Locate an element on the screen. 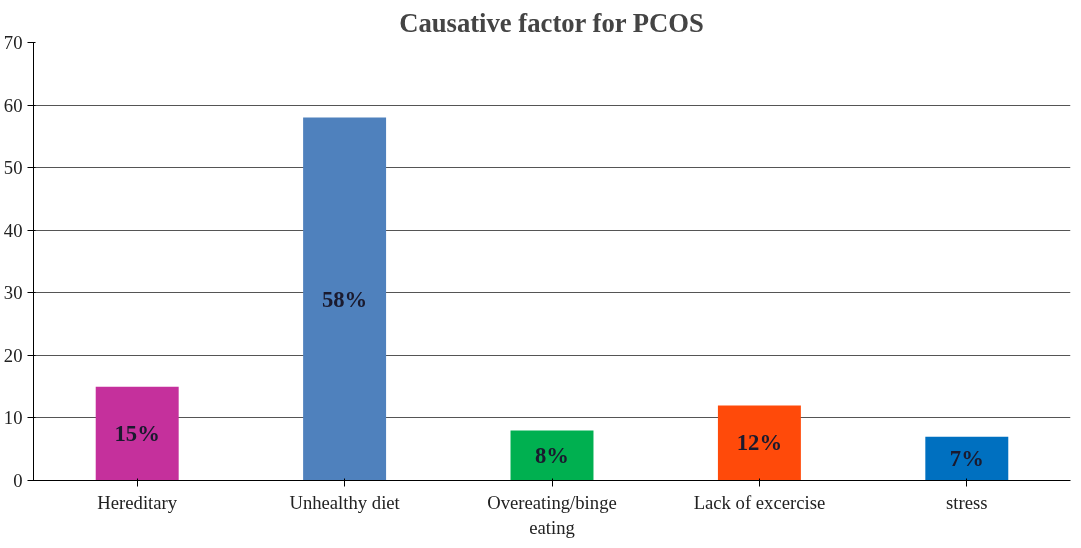  data-label: 58% is located at coordinates (344, 299).